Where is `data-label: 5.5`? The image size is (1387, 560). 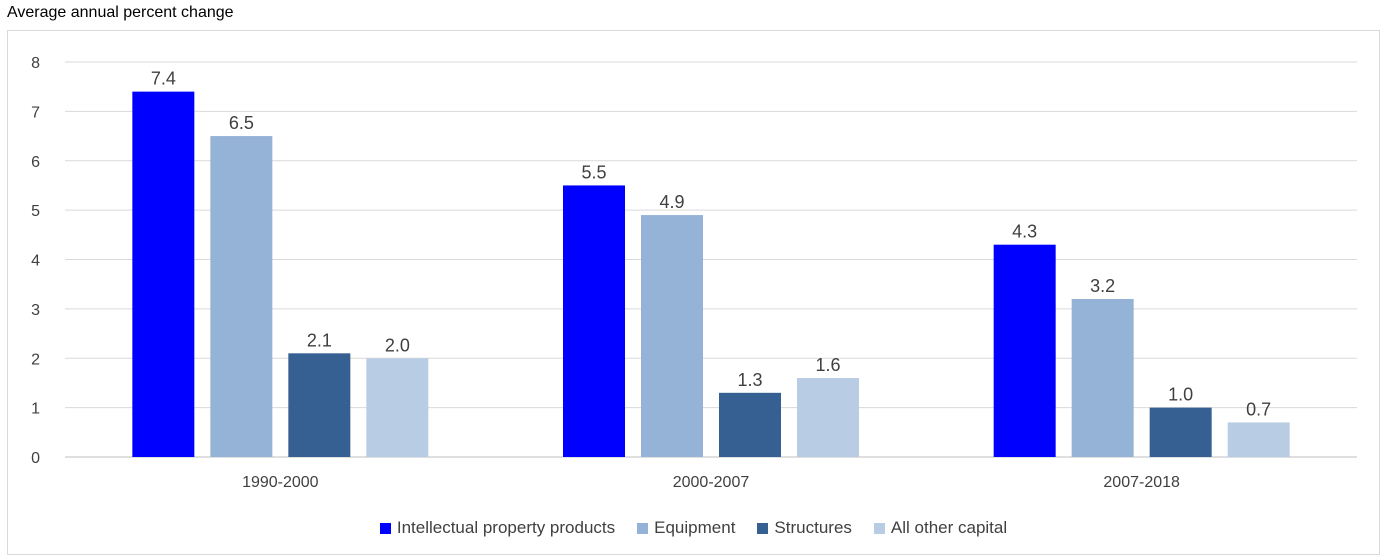
data-label: 5.5 is located at coordinates (593, 172).